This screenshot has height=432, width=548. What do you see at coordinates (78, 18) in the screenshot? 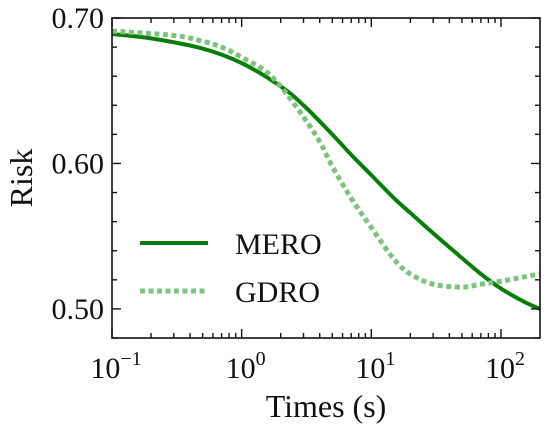
I see `y-tick-label: 0.70` at bounding box center [78, 18].